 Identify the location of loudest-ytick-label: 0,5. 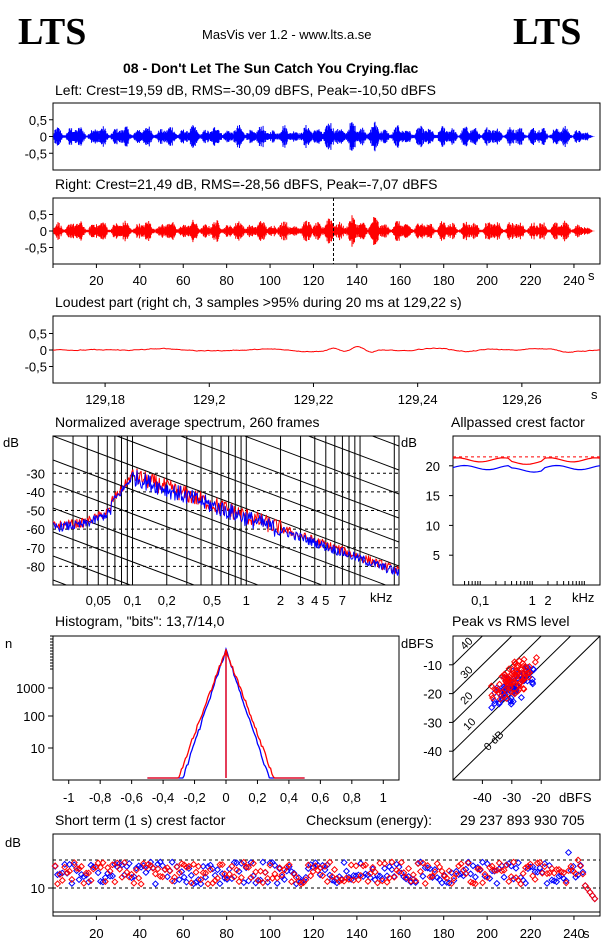
(38, 334).